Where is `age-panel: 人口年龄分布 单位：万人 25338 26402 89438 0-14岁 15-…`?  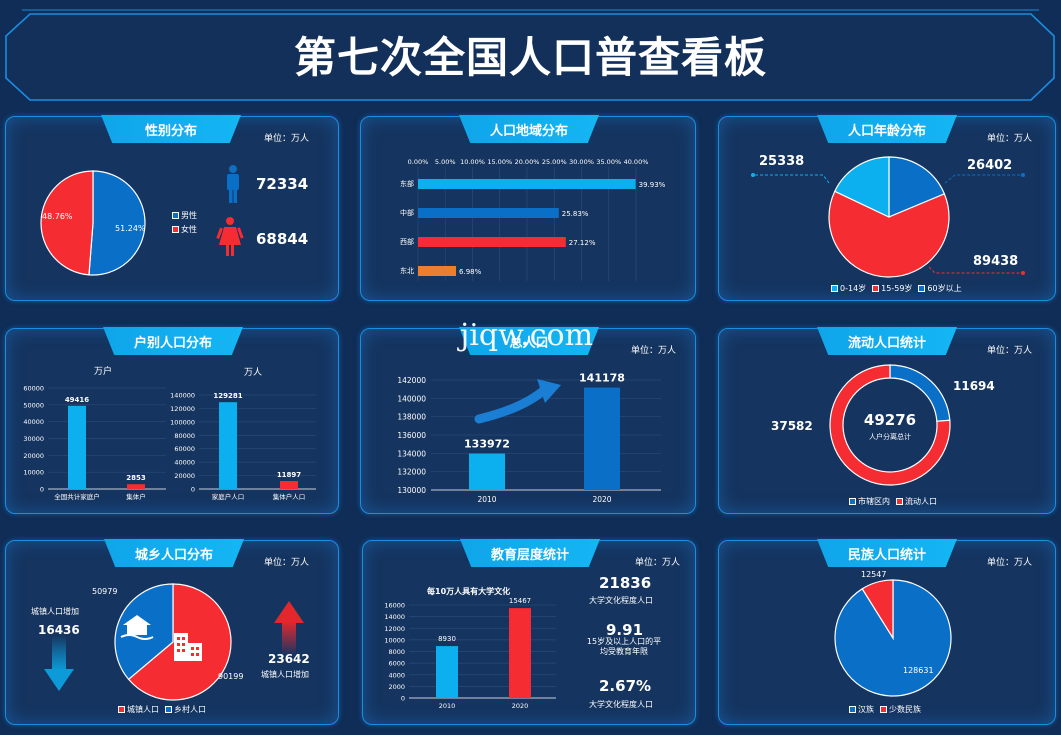
age-panel: 人口年龄分布 单位：万人 25338 26402 89438 0-14岁 15-… is located at coordinates (887, 208).